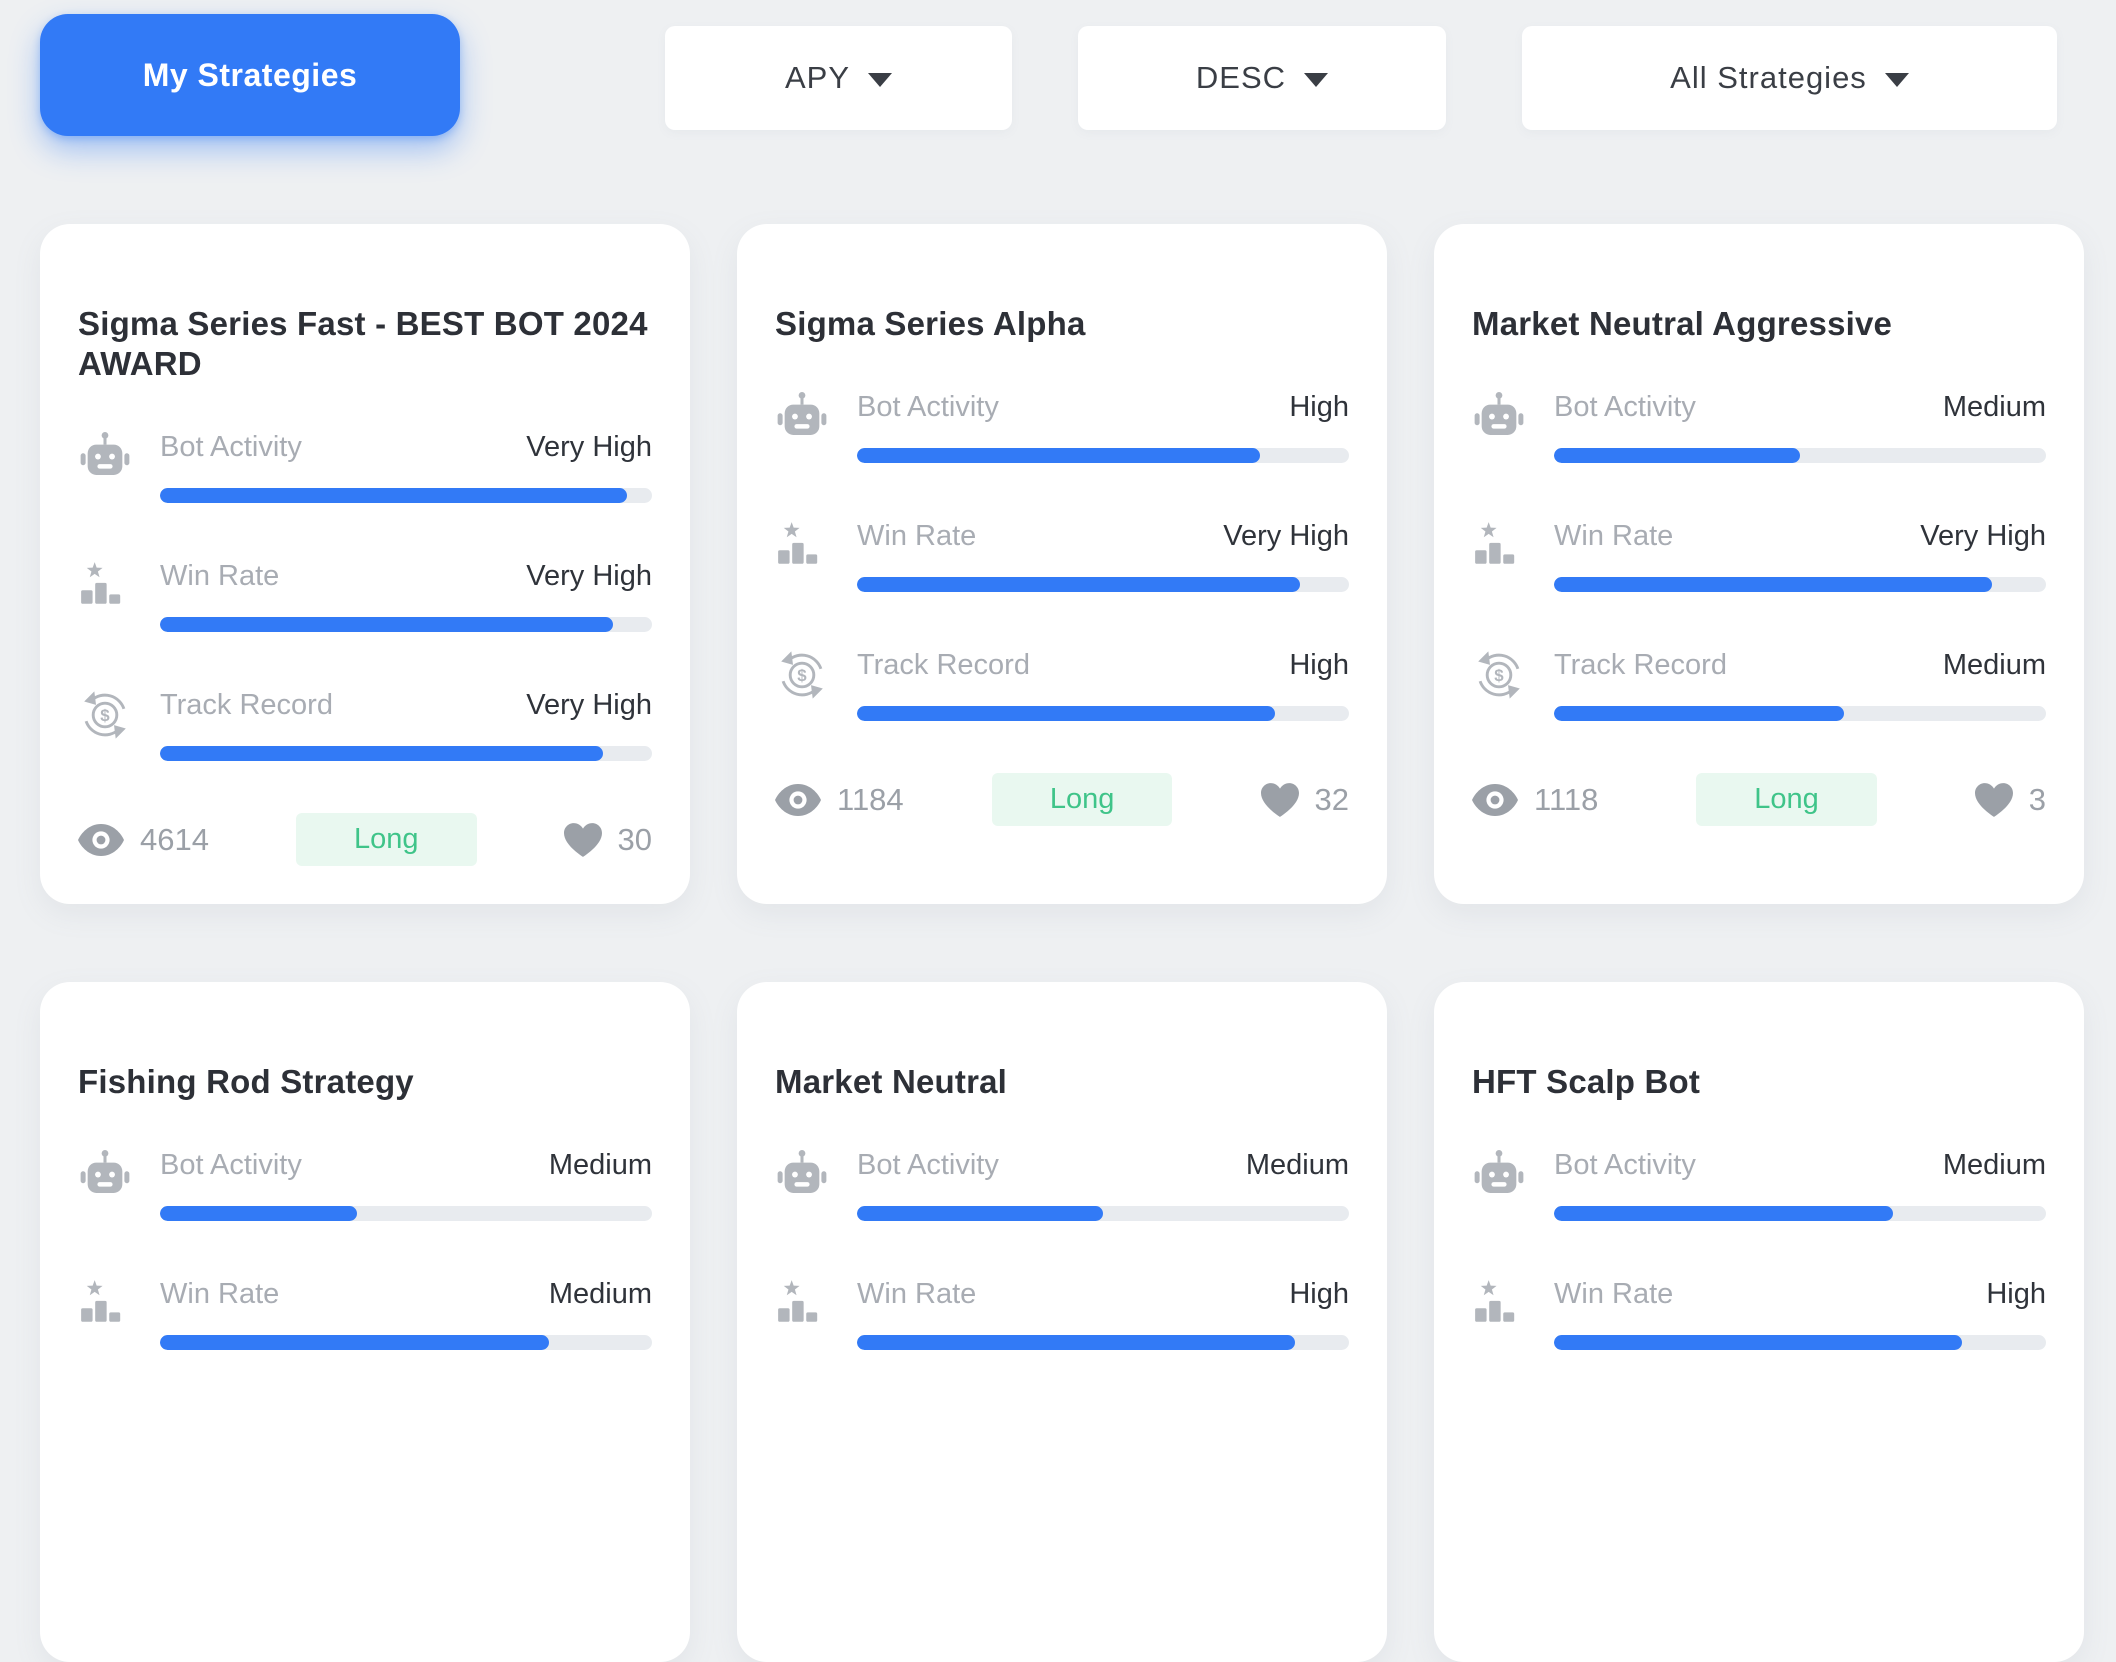 The image size is (2116, 1662). I want to click on stat-list: Bot Activity High Win Rate Very High, so click(1062, 555).